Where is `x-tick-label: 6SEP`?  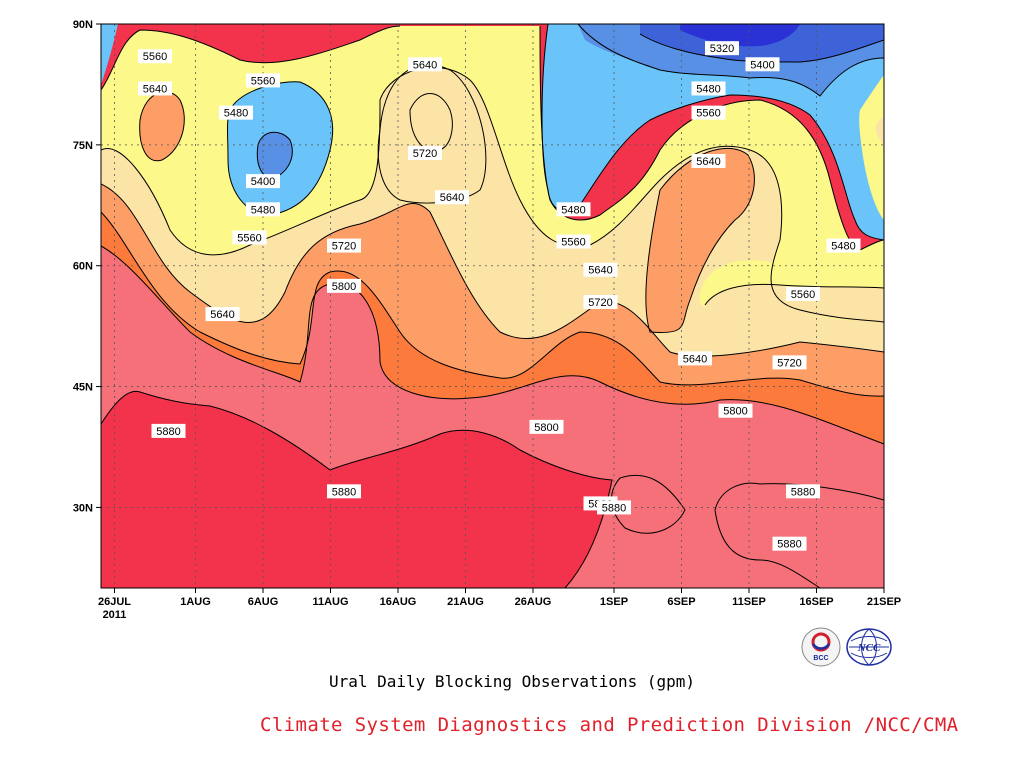
x-tick-label: 6SEP is located at coordinates (681, 602).